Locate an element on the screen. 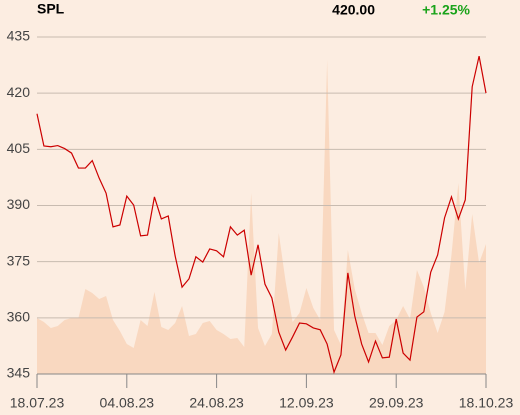 This screenshot has width=520, height=415. last-price: 420.00 is located at coordinates (353, 10).